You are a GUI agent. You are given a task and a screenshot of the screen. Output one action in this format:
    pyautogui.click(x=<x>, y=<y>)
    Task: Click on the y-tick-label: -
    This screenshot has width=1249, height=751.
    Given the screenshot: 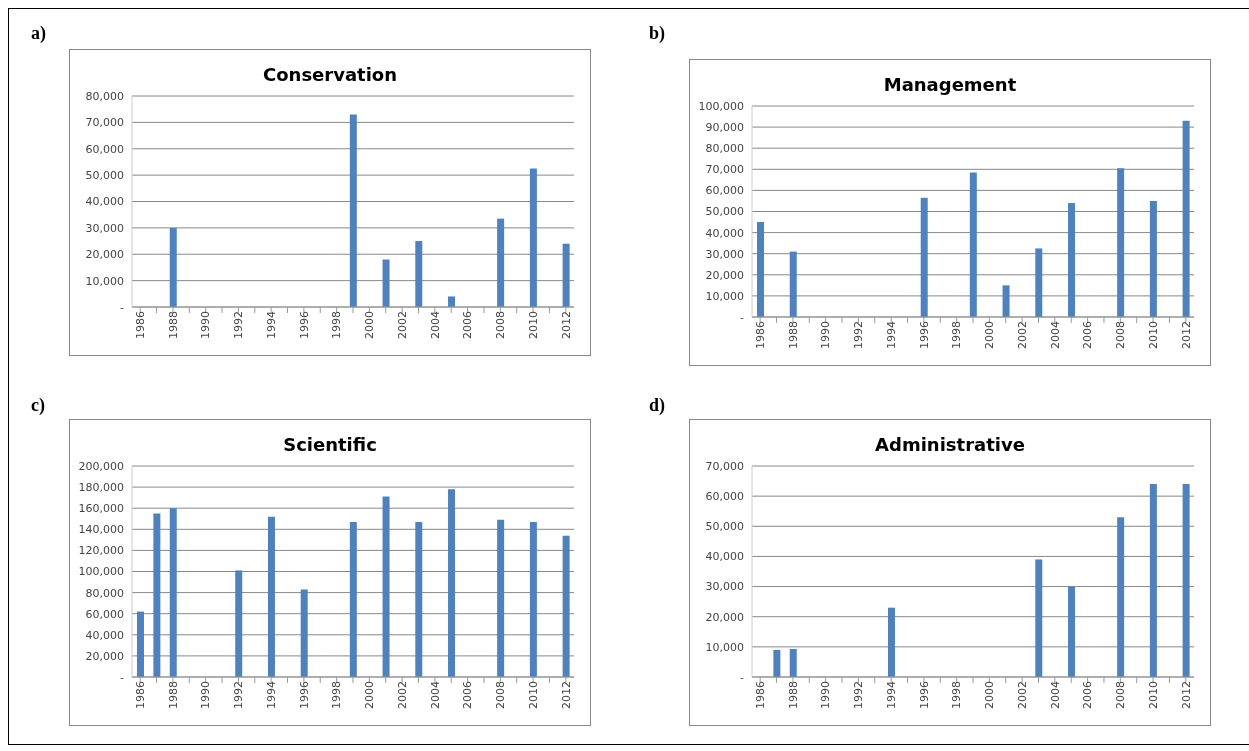 What is the action you would take?
    pyautogui.click(x=122, y=677)
    